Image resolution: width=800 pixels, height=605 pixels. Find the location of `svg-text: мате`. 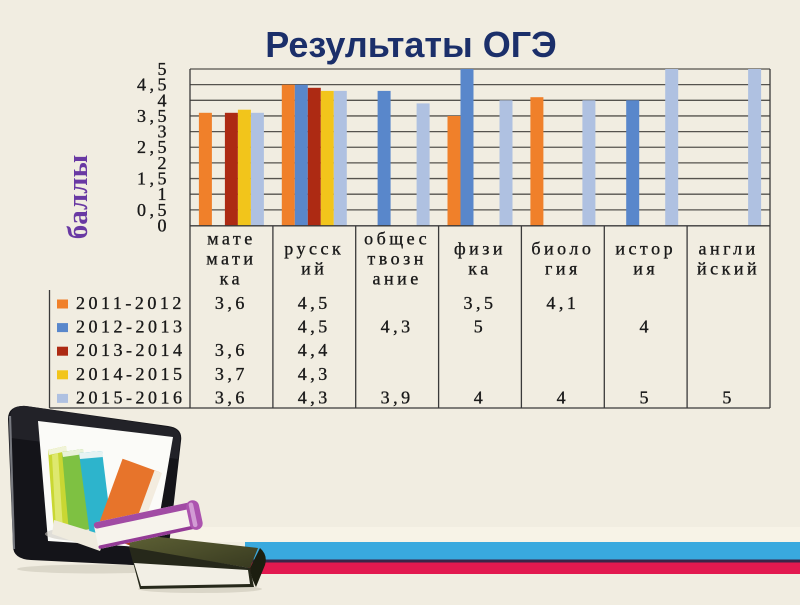

svg-text: мате is located at coordinates (231, 239).